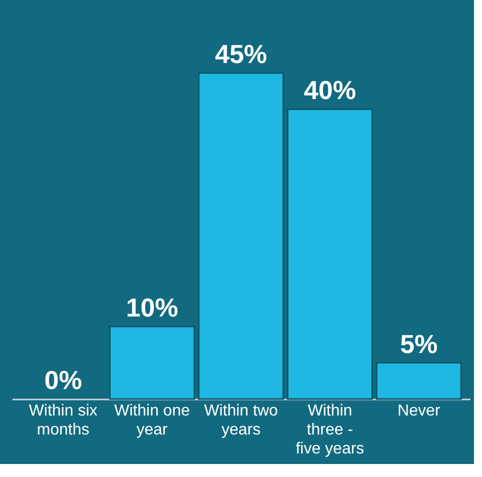  I want to click on x-tick-label: Within six months, so click(63, 420).